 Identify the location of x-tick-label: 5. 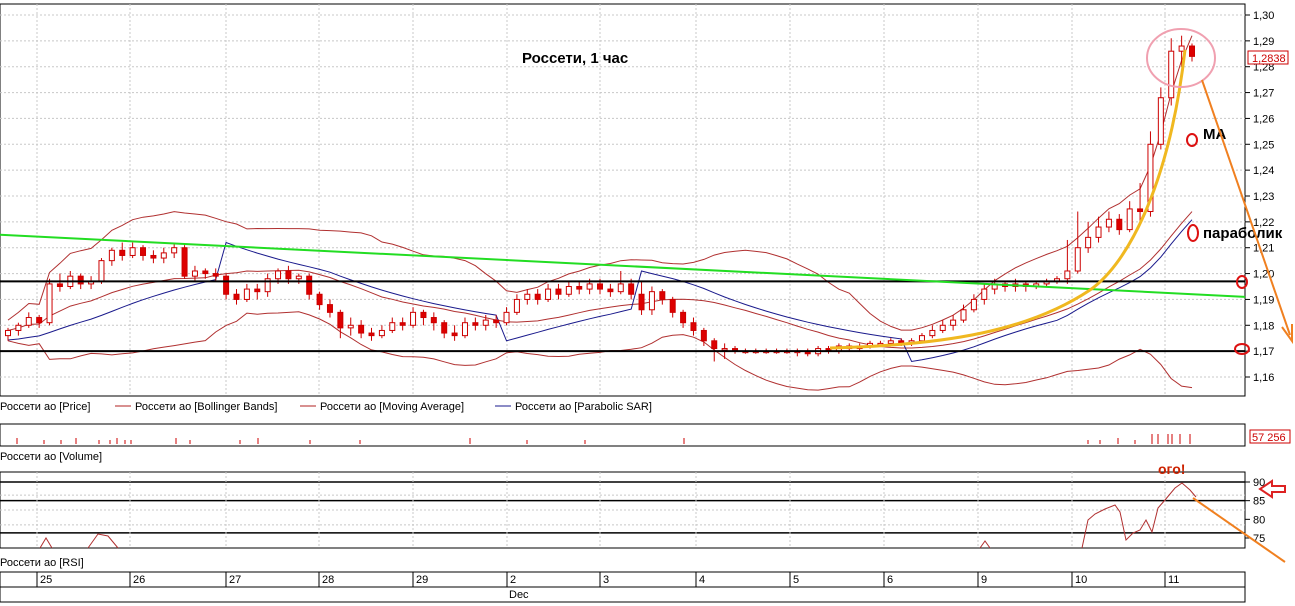
(796, 580).